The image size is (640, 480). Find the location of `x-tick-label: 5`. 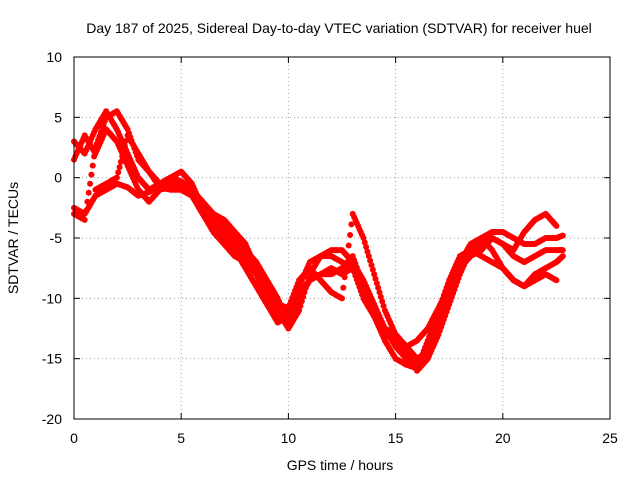

x-tick-label: 5 is located at coordinates (181, 438).